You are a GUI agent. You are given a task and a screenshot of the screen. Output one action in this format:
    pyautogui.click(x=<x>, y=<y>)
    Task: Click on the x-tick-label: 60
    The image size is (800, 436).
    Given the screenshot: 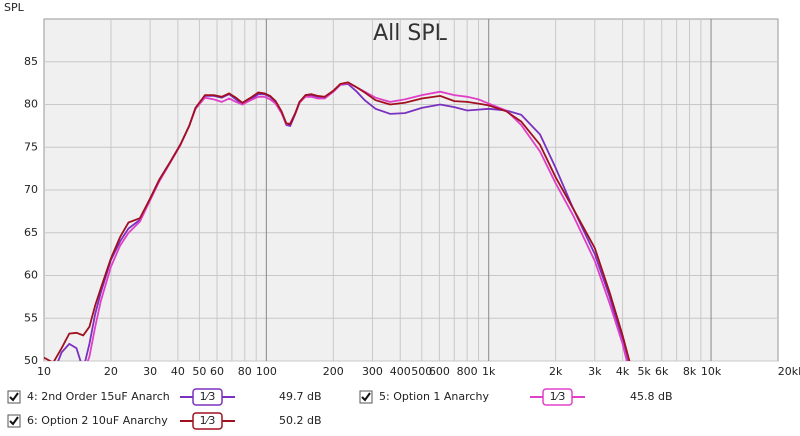 What is the action you would take?
    pyautogui.click(x=217, y=371)
    